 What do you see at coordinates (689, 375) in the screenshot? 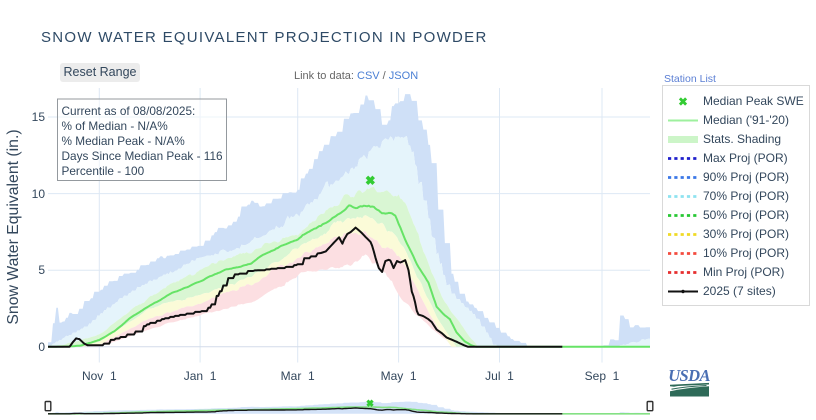
I see `svg-text: USDA` at bounding box center [689, 375].